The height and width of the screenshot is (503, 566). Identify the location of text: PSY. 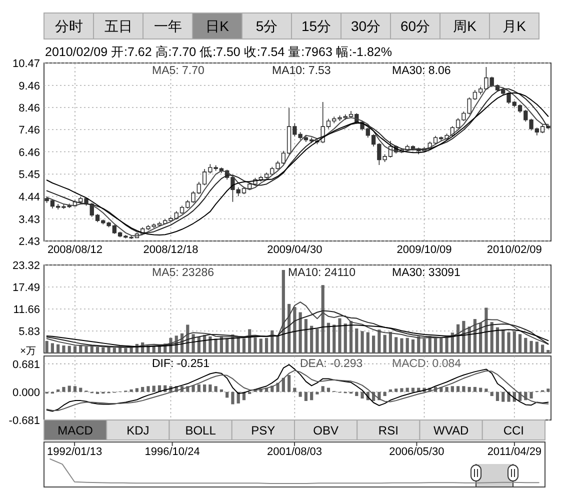
(263, 430).